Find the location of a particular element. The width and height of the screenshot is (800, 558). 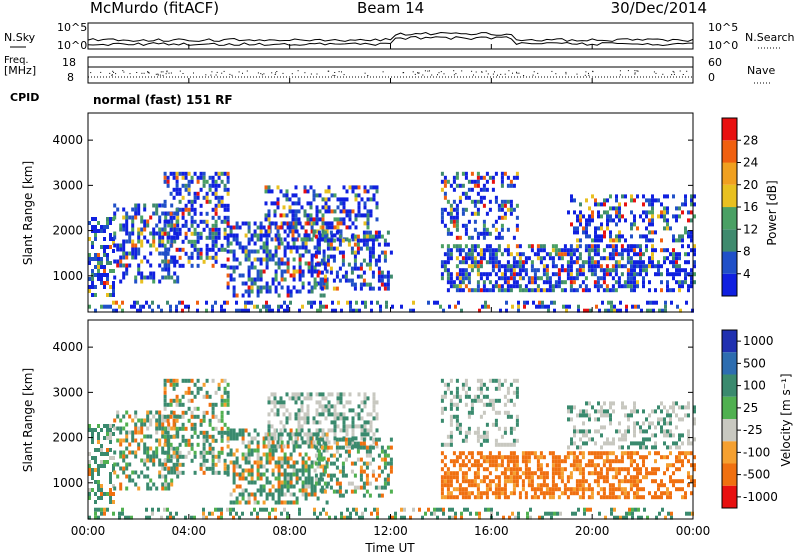

noise-tick-bottom-right: 10^0 is located at coordinates (723, 45).